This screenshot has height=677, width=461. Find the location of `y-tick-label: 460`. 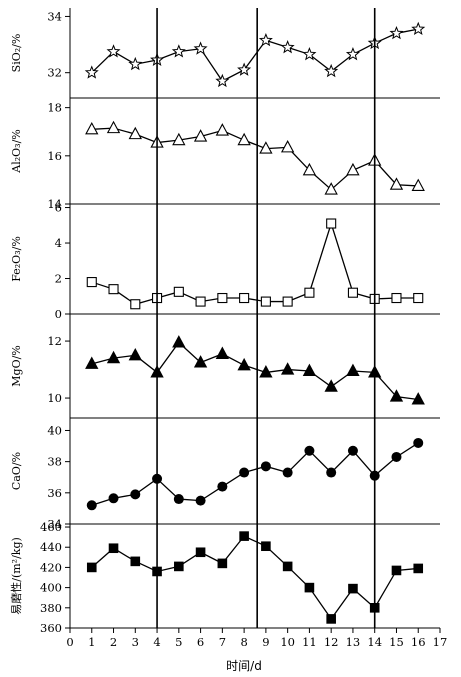

y-tick-label: 460 is located at coordinates (51, 527).